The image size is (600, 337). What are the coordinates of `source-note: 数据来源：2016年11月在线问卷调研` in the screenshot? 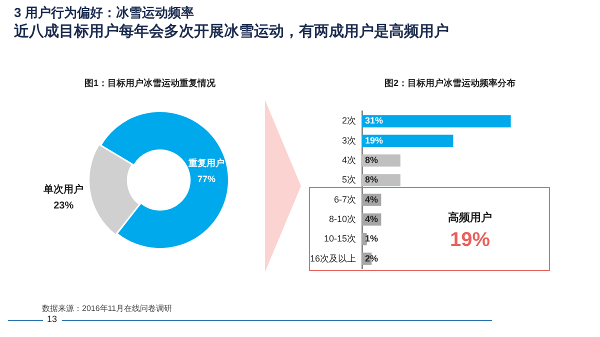 It's located at (107, 308).